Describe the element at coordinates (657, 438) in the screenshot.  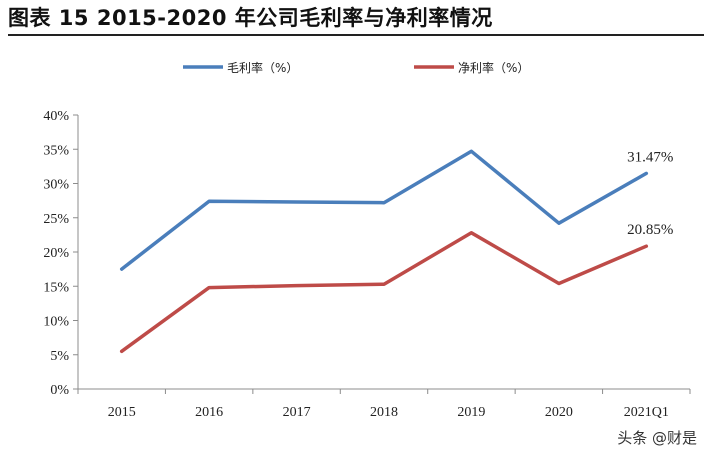
I see `watermark: 头条 @财是` at that location.